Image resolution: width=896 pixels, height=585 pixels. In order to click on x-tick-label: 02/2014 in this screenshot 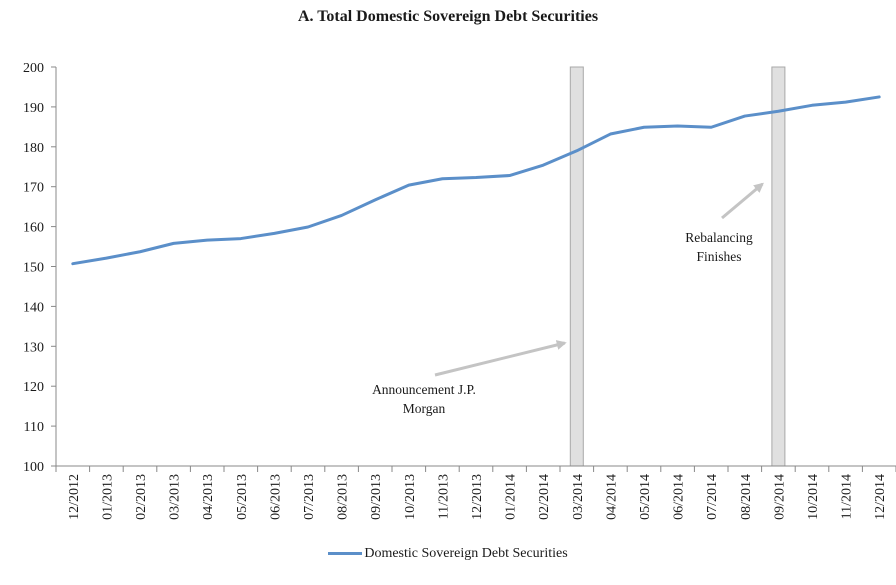, I will do `click(544, 497)`.